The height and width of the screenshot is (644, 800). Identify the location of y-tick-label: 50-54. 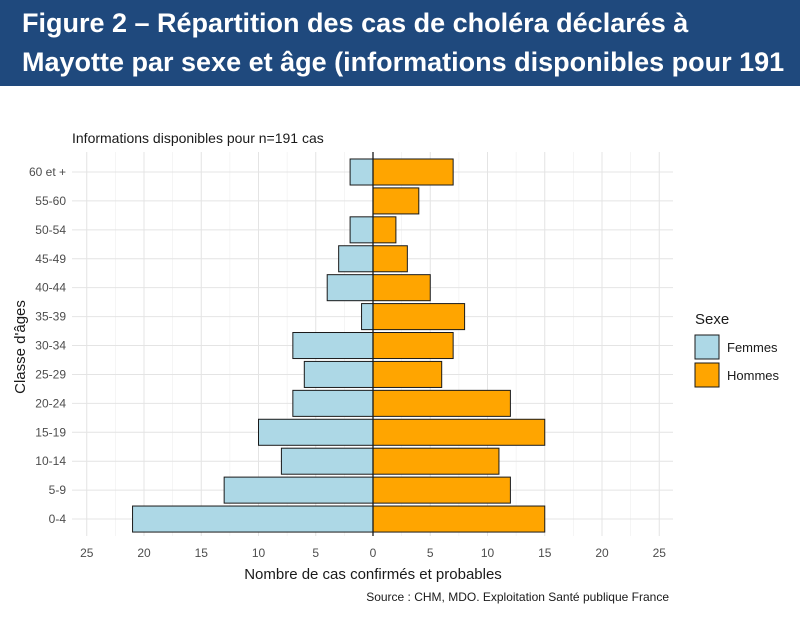
(50, 230).